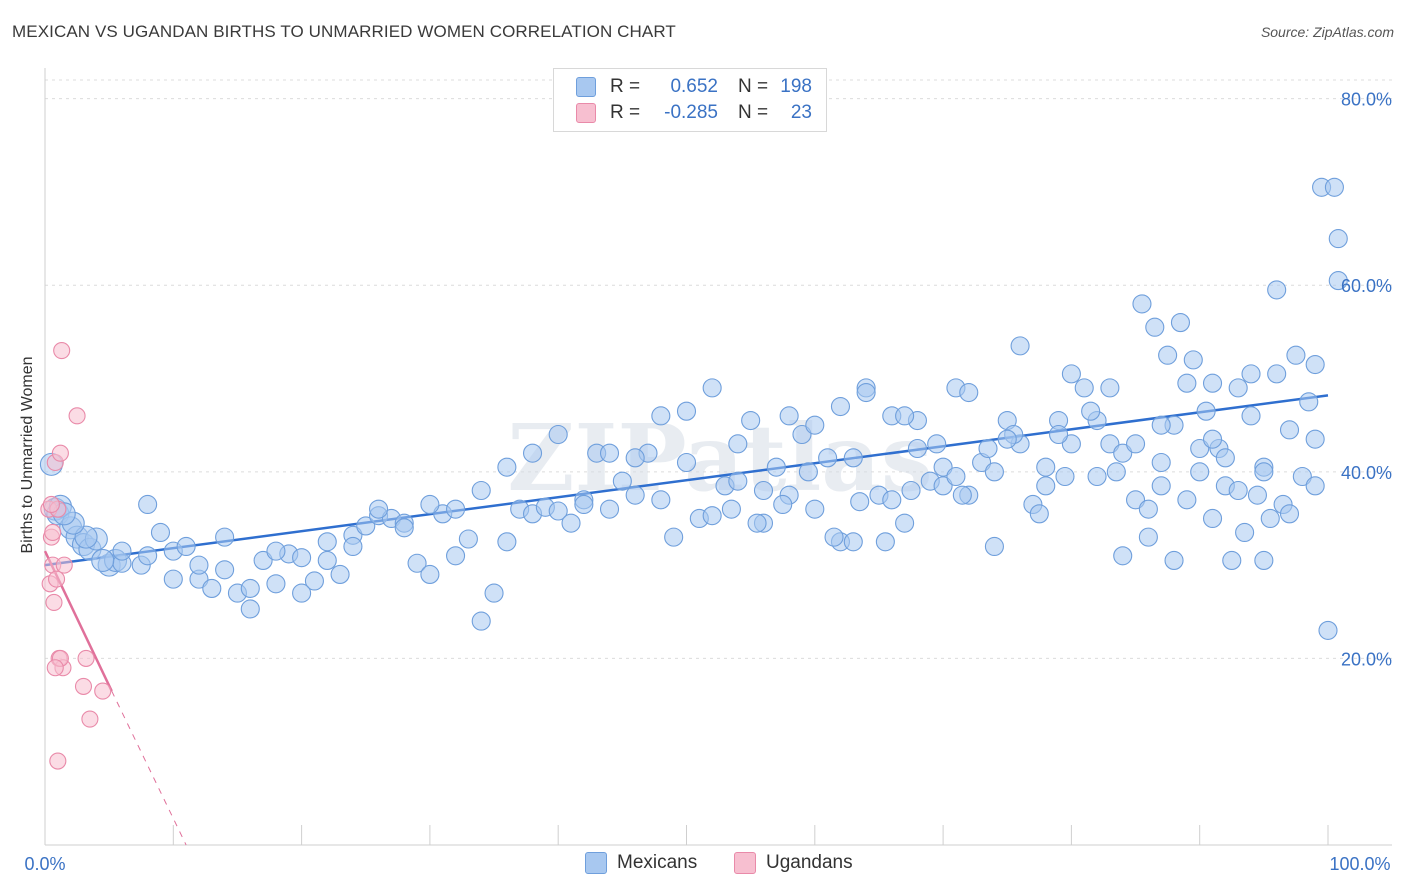 This screenshot has height=892, width=1406. What do you see at coordinates (1366, 100) in the screenshot?
I see `y-tick-label: 80.0%` at bounding box center [1366, 100].